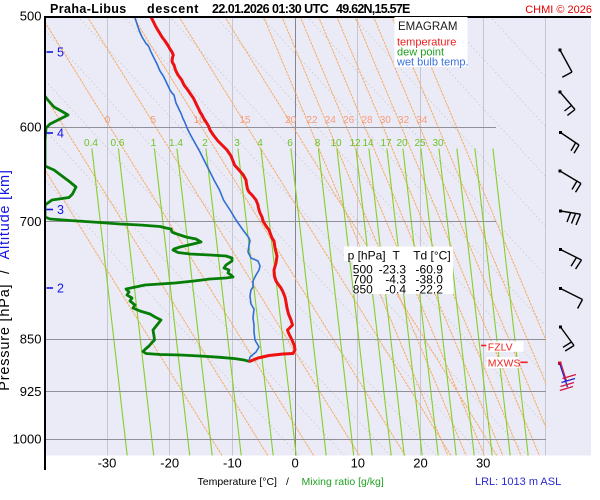  I want to click on svg-text: -0.4, so click(395, 290).